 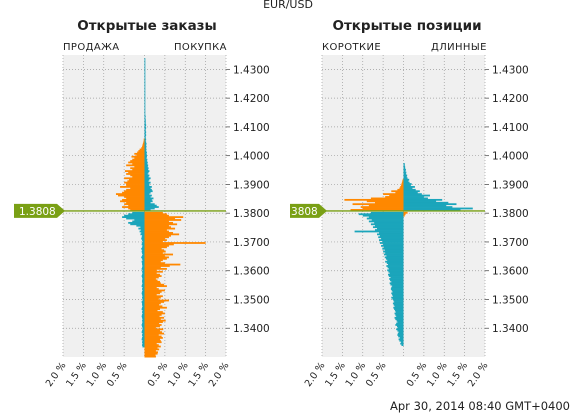 I want to click on orders-ytick-label: 1.4200, so click(x=251, y=99).